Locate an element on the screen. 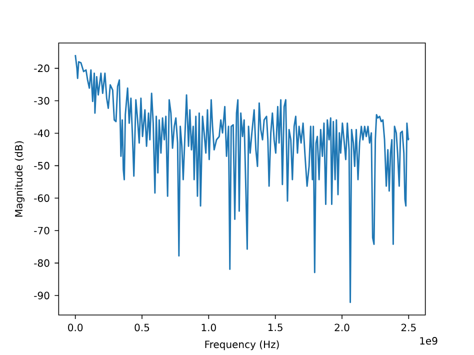  y-tick-label: -60 is located at coordinates (42, 198).